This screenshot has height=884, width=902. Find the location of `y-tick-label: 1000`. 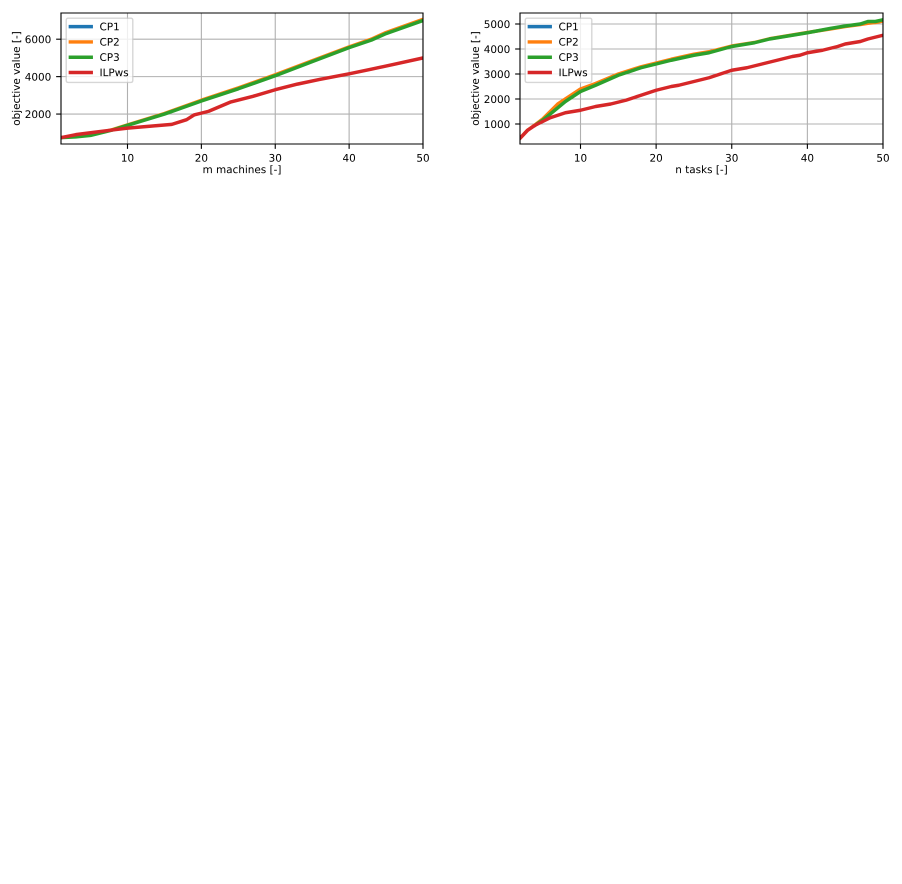

y-tick-label: 1000 is located at coordinates (497, 124).